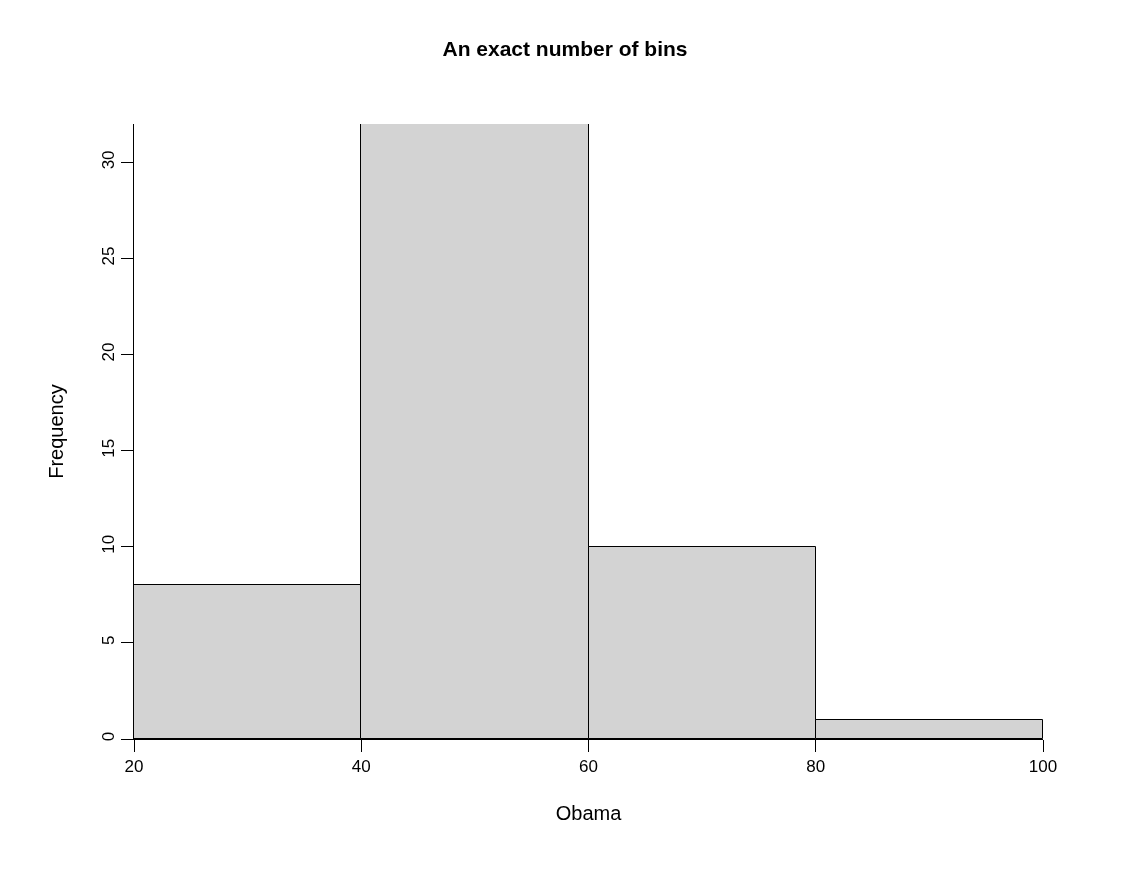 The width and height of the screenshot is (1130, 887). I want to click on y-axis-title: Frequency, so click(55, 431).